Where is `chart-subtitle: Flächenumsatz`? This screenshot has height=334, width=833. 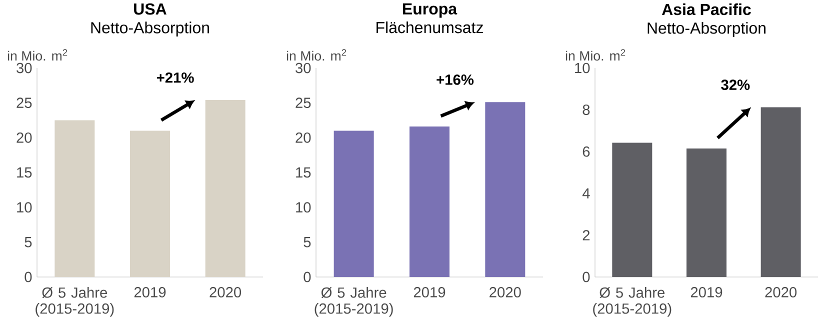 chart-subtitle: Flächenumsatz is located at coordinates (429, 27).